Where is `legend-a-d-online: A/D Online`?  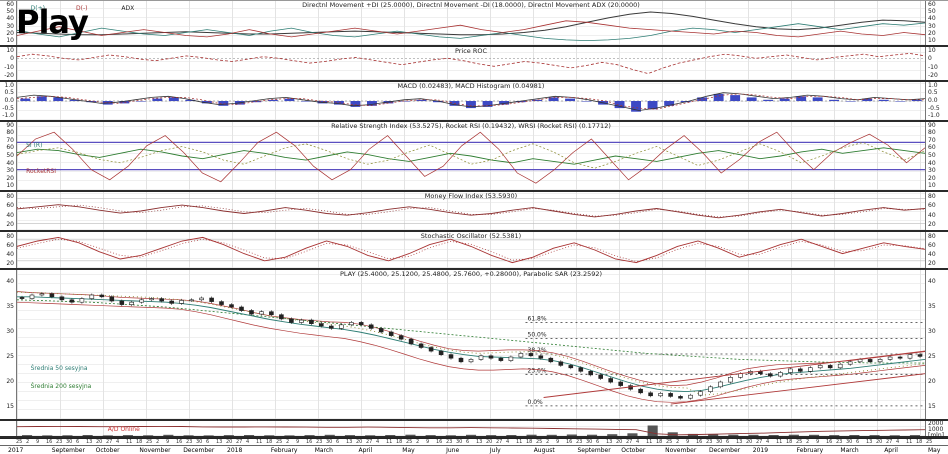
legend-a-d-online: A/D Online is located at coordinates (124, 429).